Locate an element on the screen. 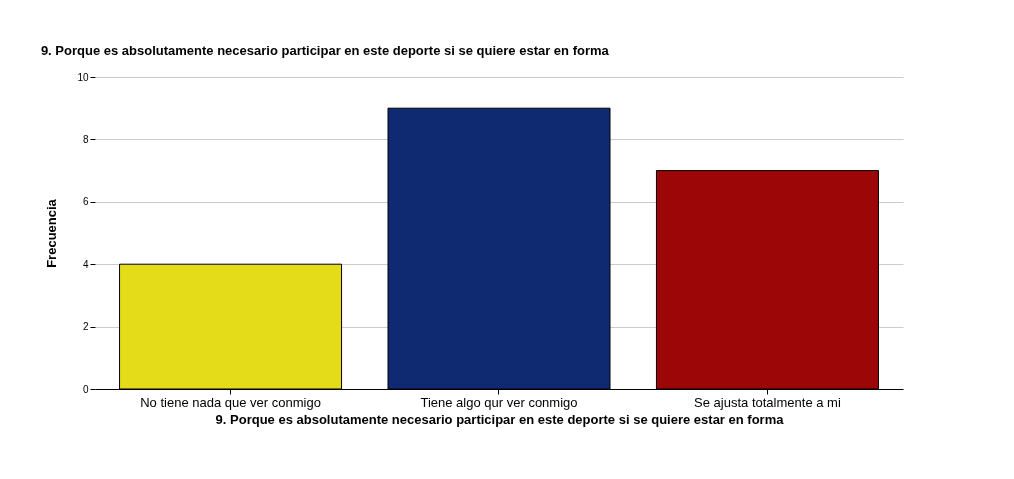  chart-title: 9. Porque es absolutamente necesario participar en este deporte si se quiere estar en forma is located at coordinates (325, 50).